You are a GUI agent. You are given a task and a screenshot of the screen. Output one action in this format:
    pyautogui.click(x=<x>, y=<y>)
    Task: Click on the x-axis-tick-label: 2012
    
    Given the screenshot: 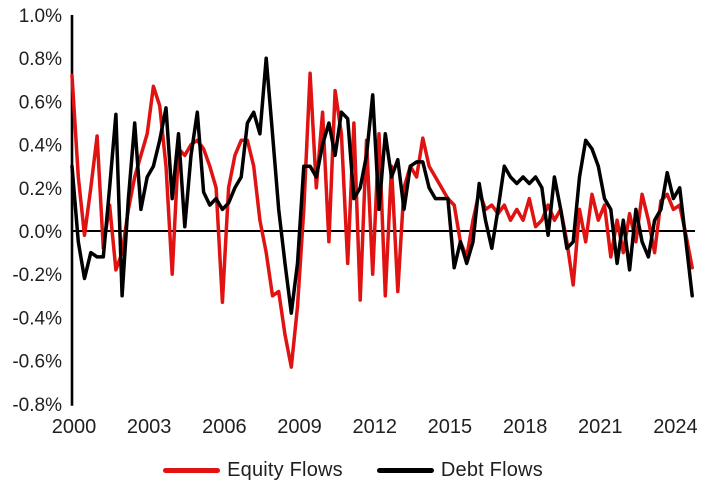 What is the action you would take?
    pyautogui.click(x=374, y=427)
    